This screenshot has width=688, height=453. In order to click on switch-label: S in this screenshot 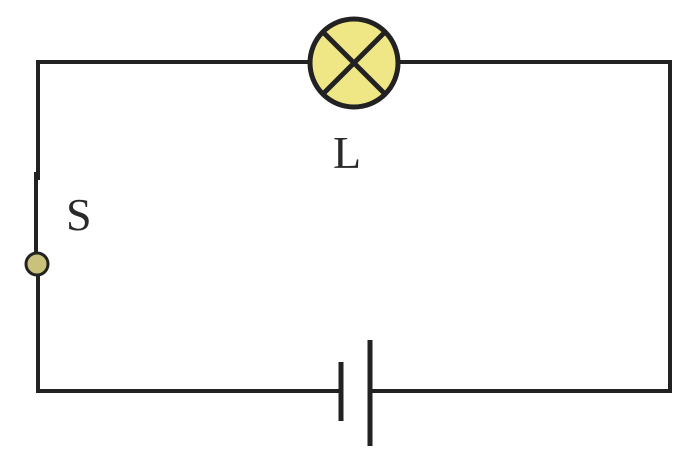, I will do `click(79, 214)`.